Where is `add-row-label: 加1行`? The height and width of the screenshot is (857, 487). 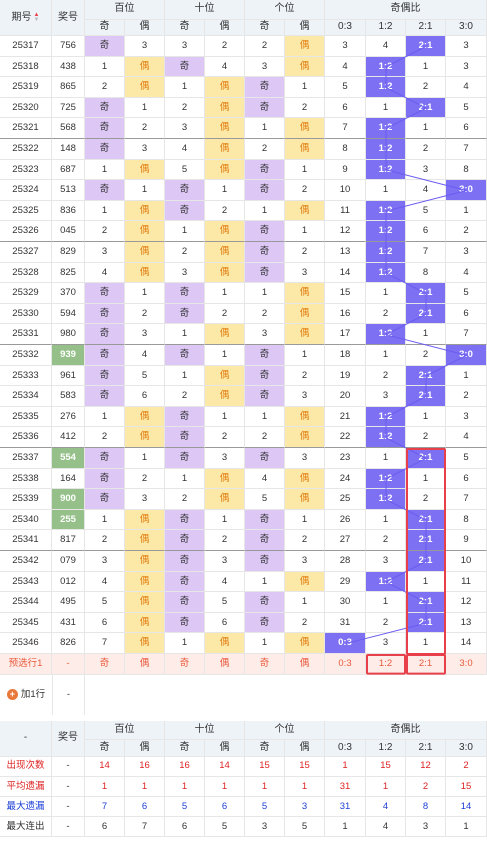 add-row-label: 加1行 is located at coordinates (33, 694).